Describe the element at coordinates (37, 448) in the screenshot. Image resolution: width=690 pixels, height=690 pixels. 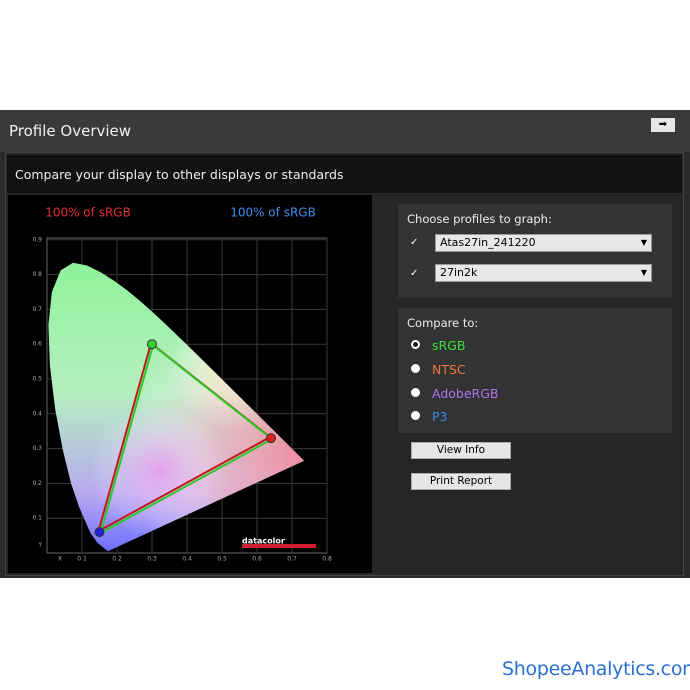
I see `y-tick-label: 0.3` at that location.